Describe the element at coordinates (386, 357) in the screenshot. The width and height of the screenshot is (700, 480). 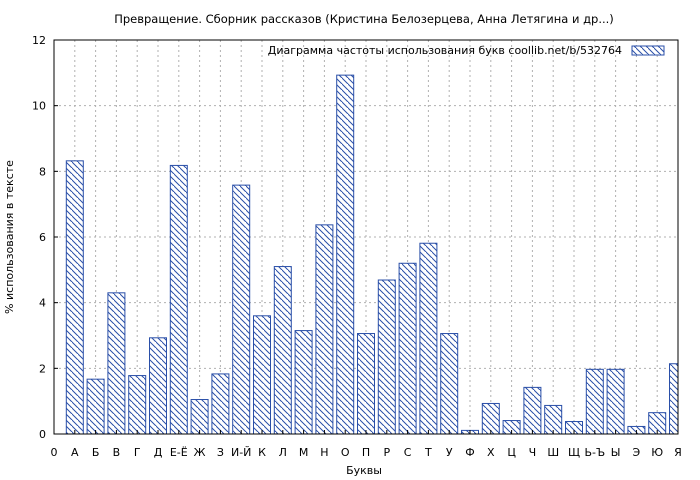
I see `bar-Р` at that location.